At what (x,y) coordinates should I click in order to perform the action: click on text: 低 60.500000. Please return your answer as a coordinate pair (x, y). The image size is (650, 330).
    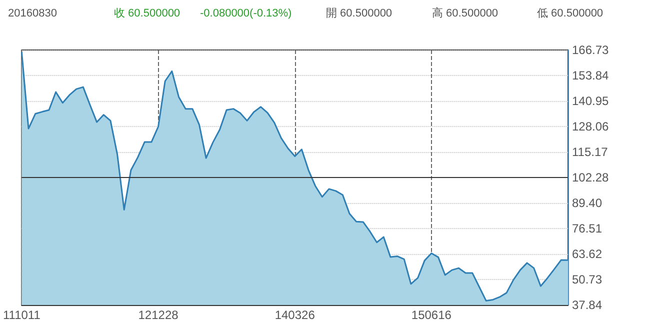
    Looking at the image, I should click on (570, 14).